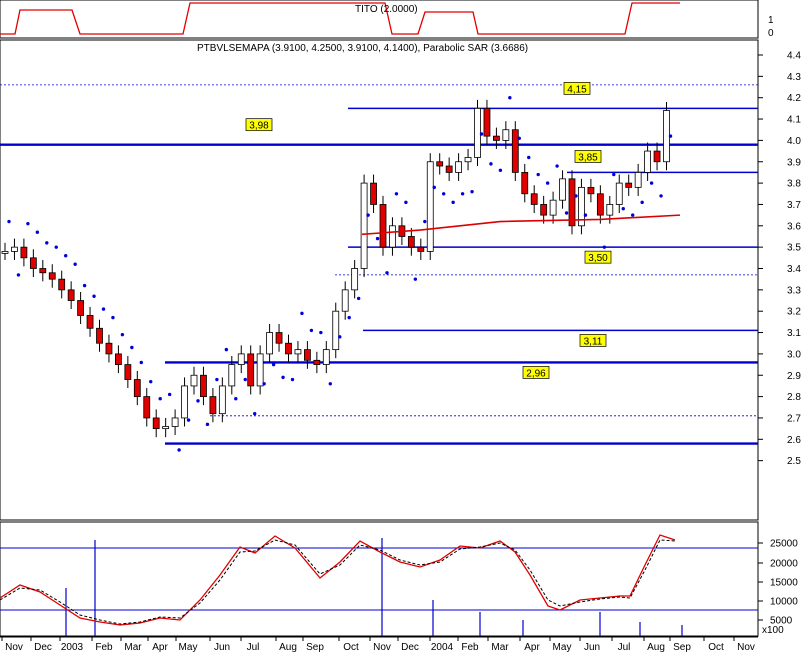 Image resolution: width=808 pixels, height=654 pixels. What do you see at coordinates (784, 564) in the screenshot?
I see `osc-tick-label: 20000` at bounding box center [784, 564].